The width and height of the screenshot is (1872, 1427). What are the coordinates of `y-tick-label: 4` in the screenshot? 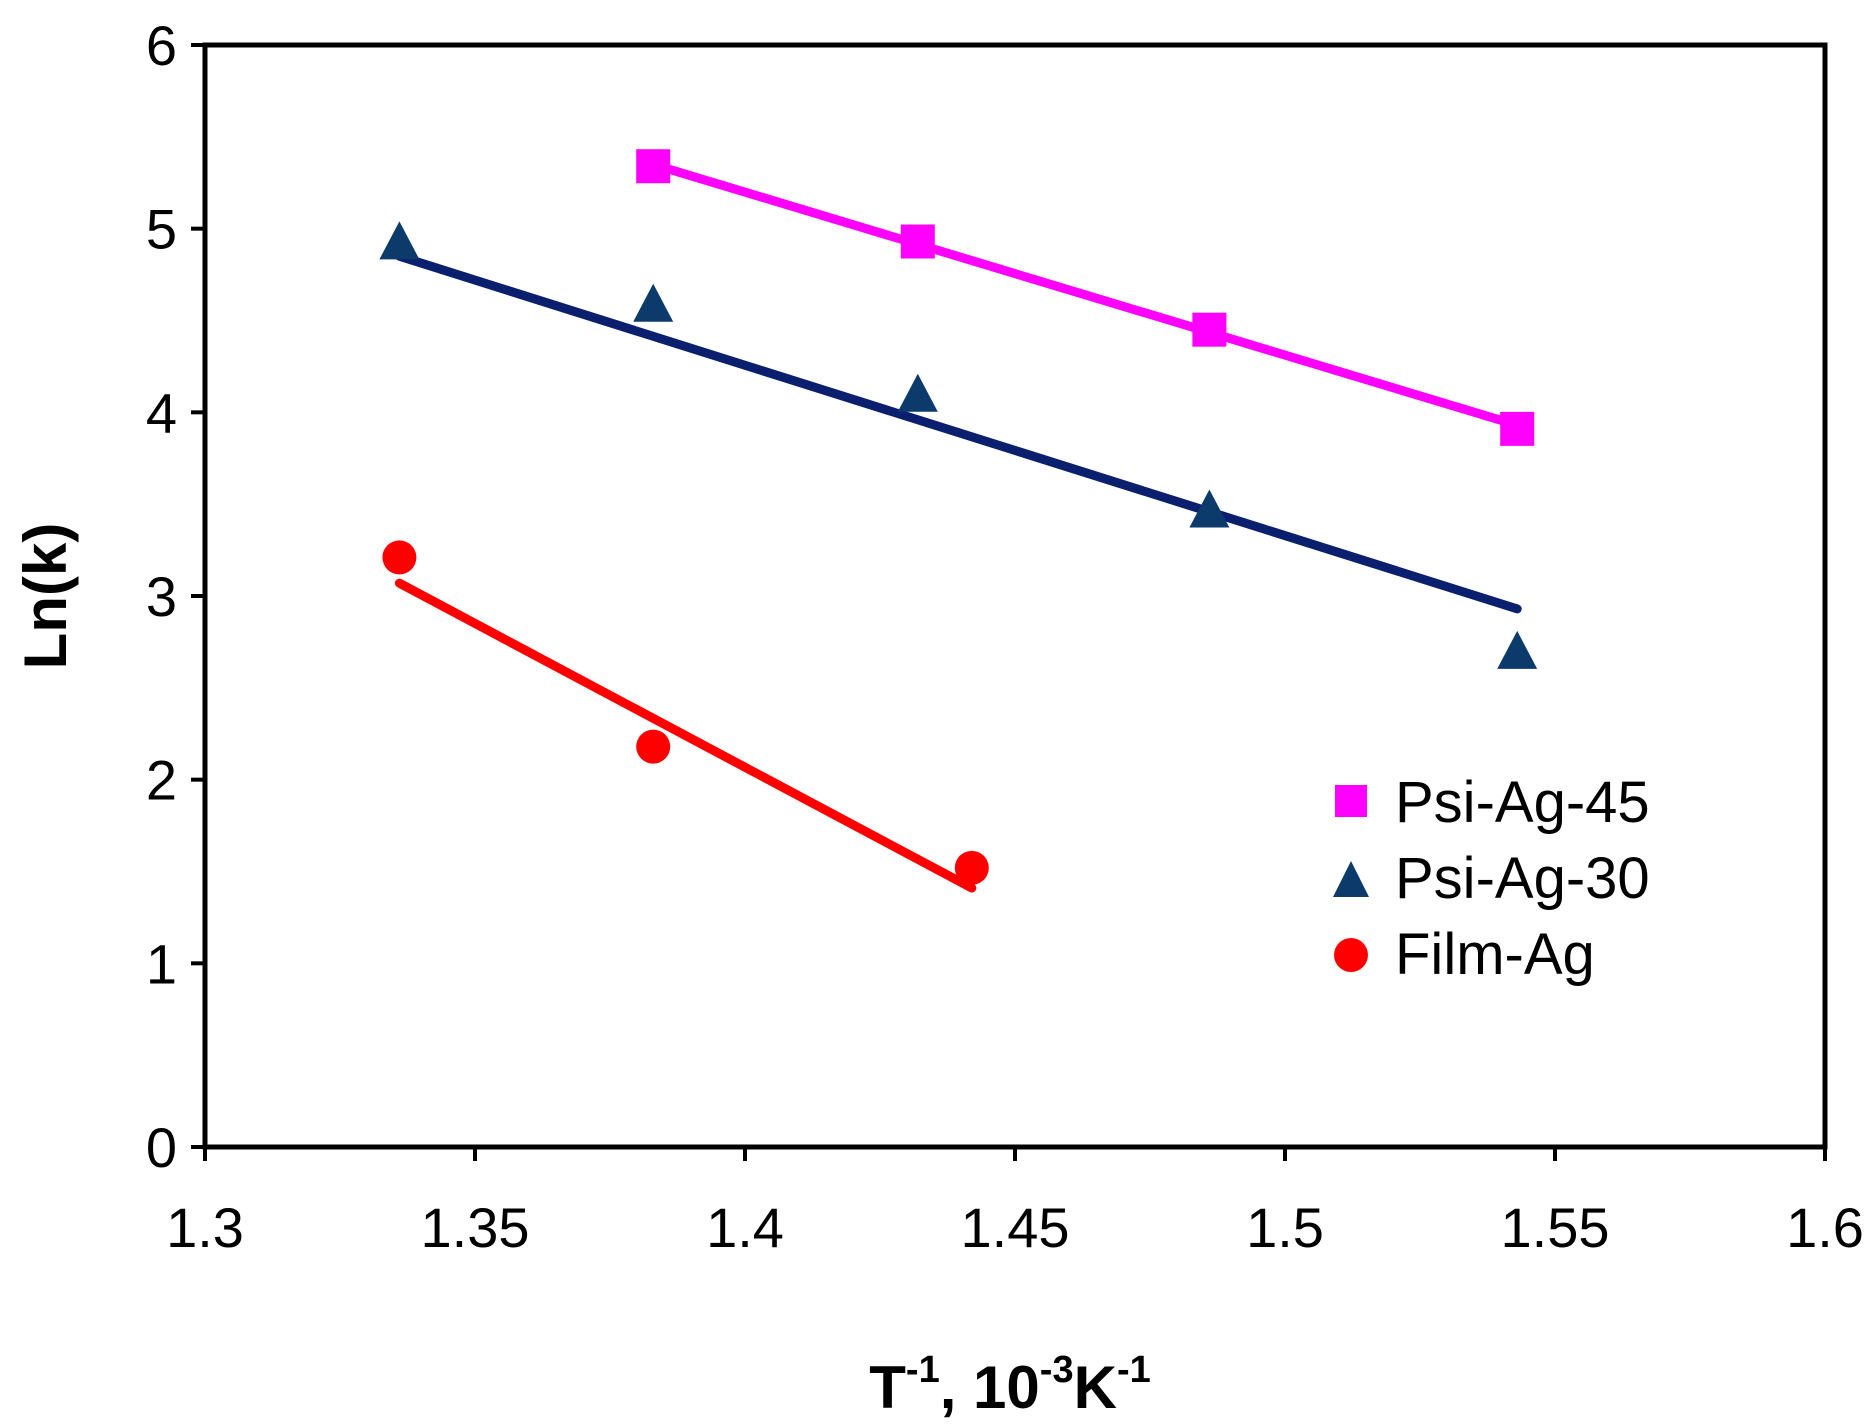 It's located at (161, 412).